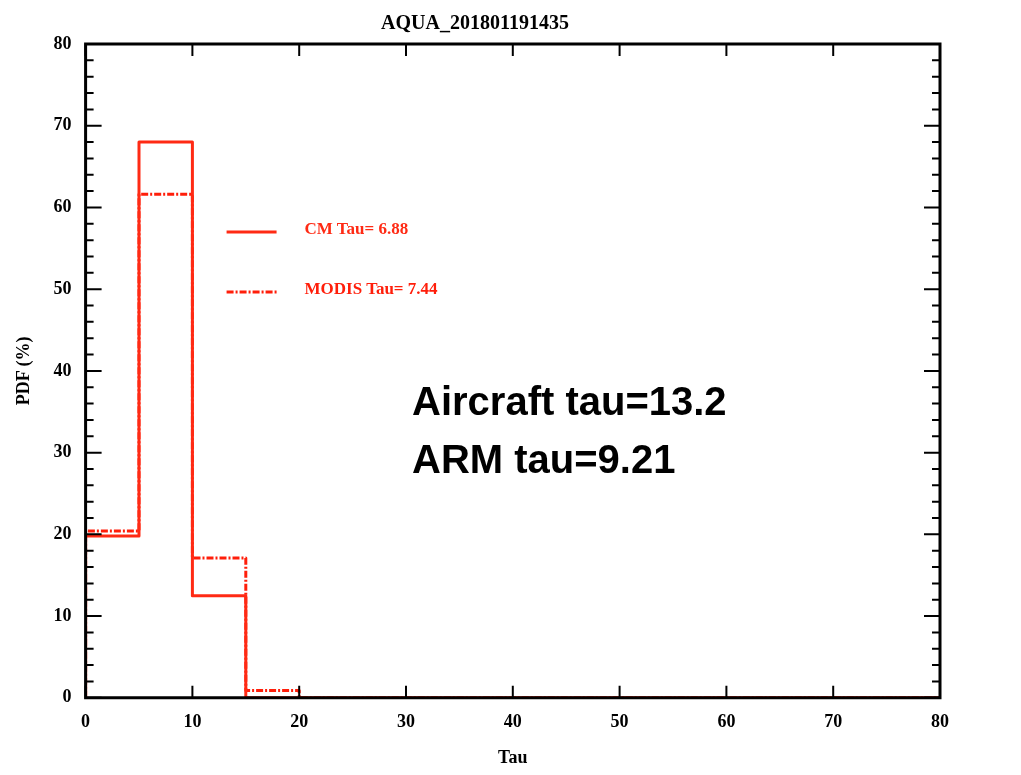  What do you see at coordinates (299, 721) in the screenshot?
I see `x-tick-label: 20` at bounding box center [299, 721].